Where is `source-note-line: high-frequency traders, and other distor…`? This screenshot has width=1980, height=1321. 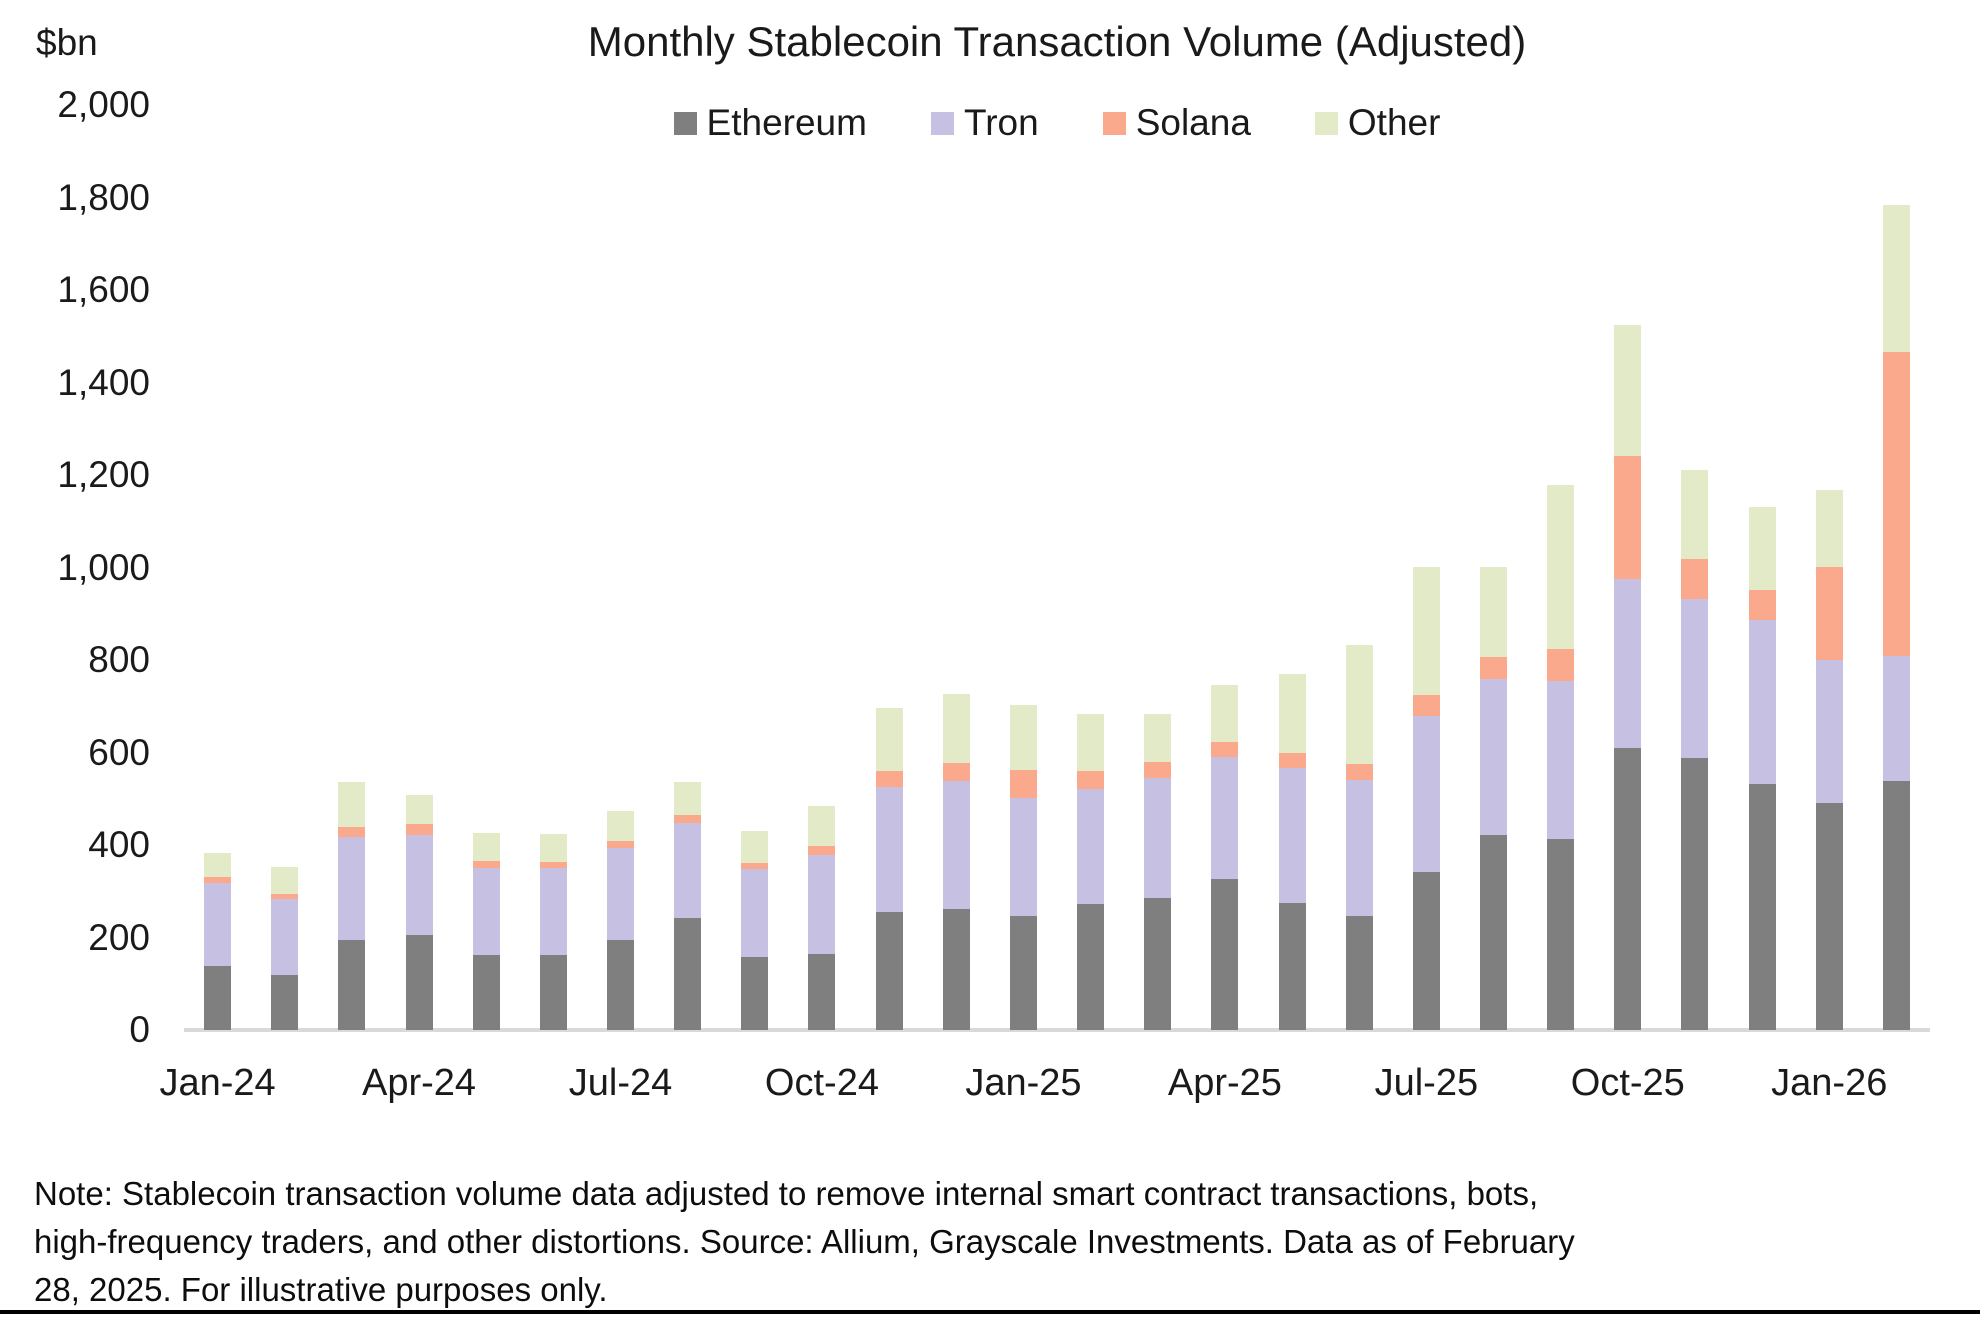 source-note-line: high-frequency traders, and other distor… is located at coordinates (804, 1241).